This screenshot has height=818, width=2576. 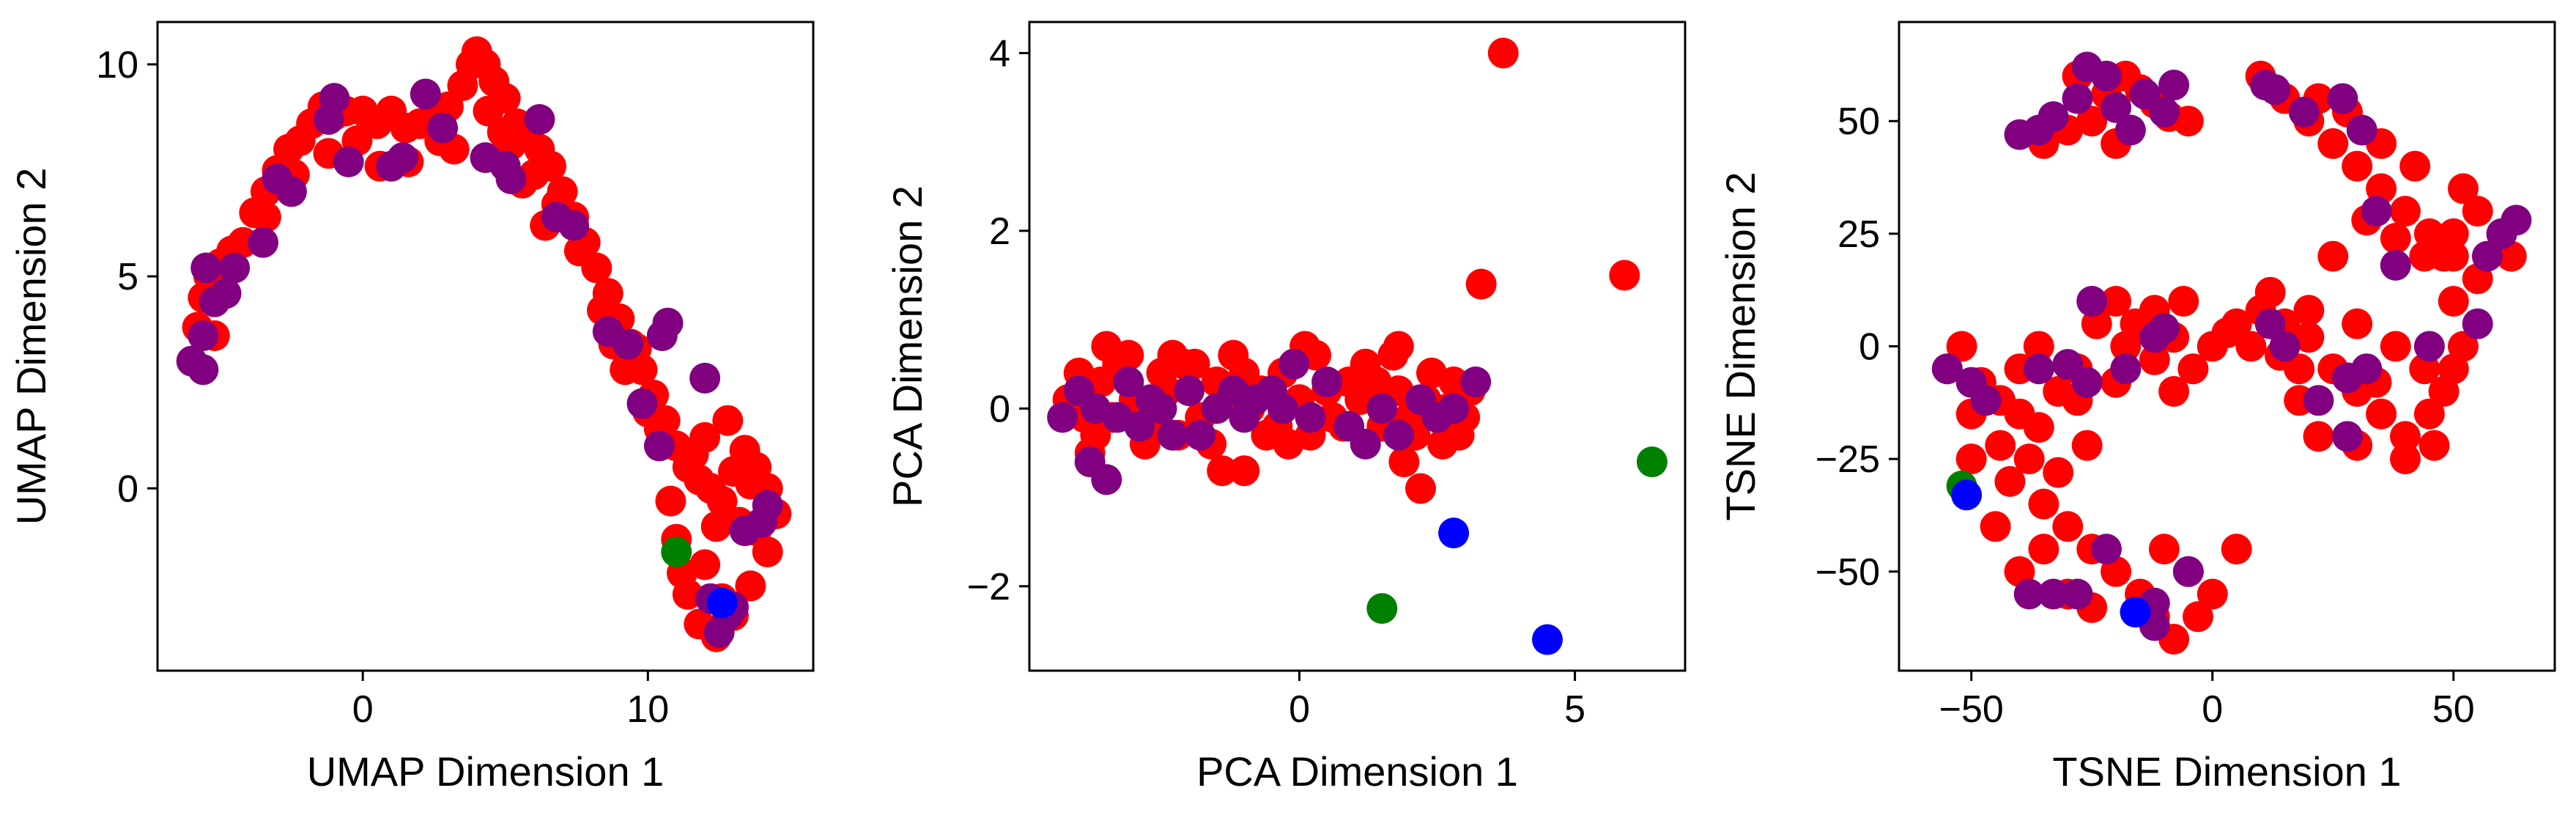 What do you see at coordinates (999, 231) in the screenshot?
I see `y-tick-label: 2` at bounding box center [999, 231].